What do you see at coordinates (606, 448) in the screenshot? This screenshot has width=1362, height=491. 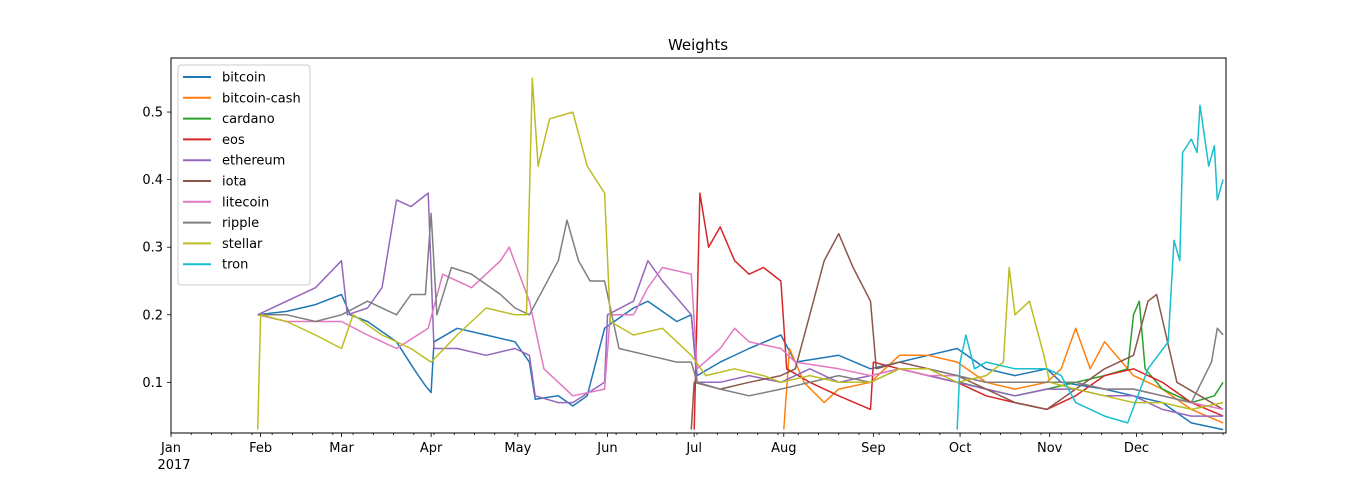 I see `x-tick-label: Jun` at bounding box center [606, 448].